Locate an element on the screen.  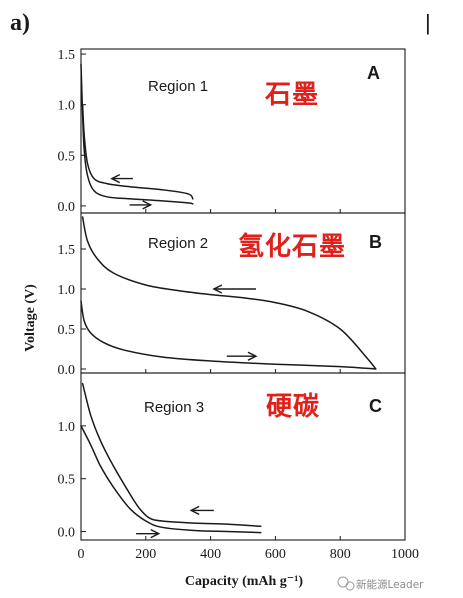
watermark: 新能源Leader is located at coordinates (380, 583).